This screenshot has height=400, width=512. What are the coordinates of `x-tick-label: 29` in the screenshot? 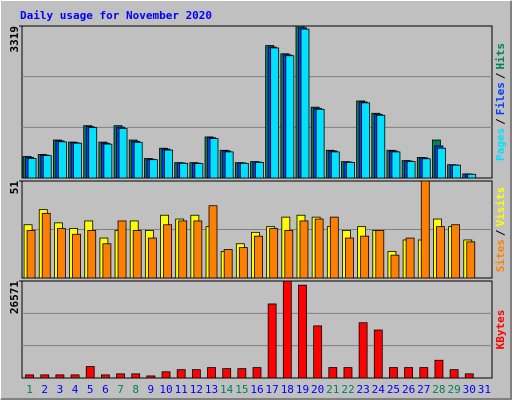 It's located at (453, 389).